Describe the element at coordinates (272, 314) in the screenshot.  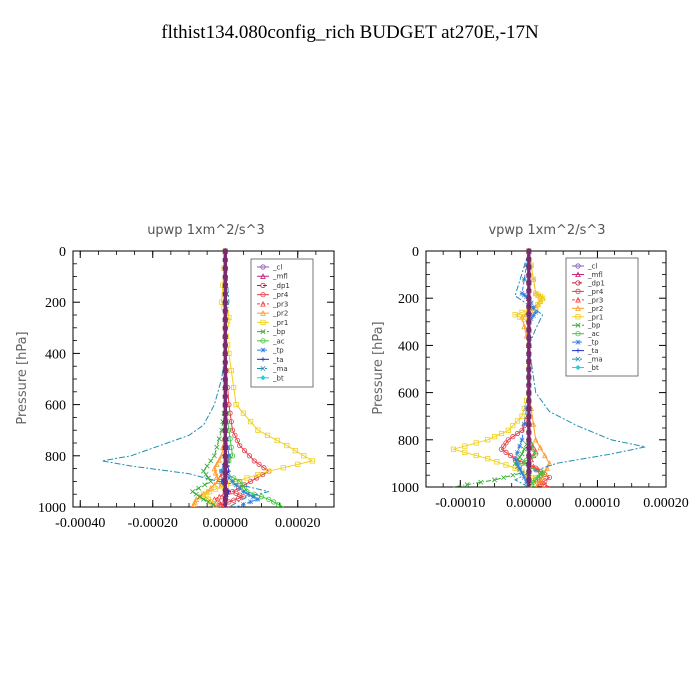
I see `legend-entry-pr2: _pr2` at that location.